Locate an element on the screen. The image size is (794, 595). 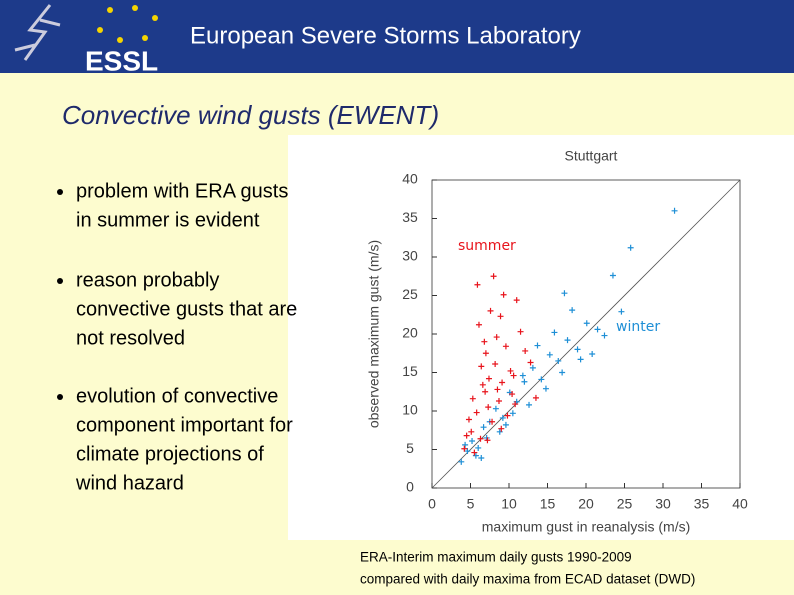
y-tick-label: 5 is located at coordinates (410, 448).